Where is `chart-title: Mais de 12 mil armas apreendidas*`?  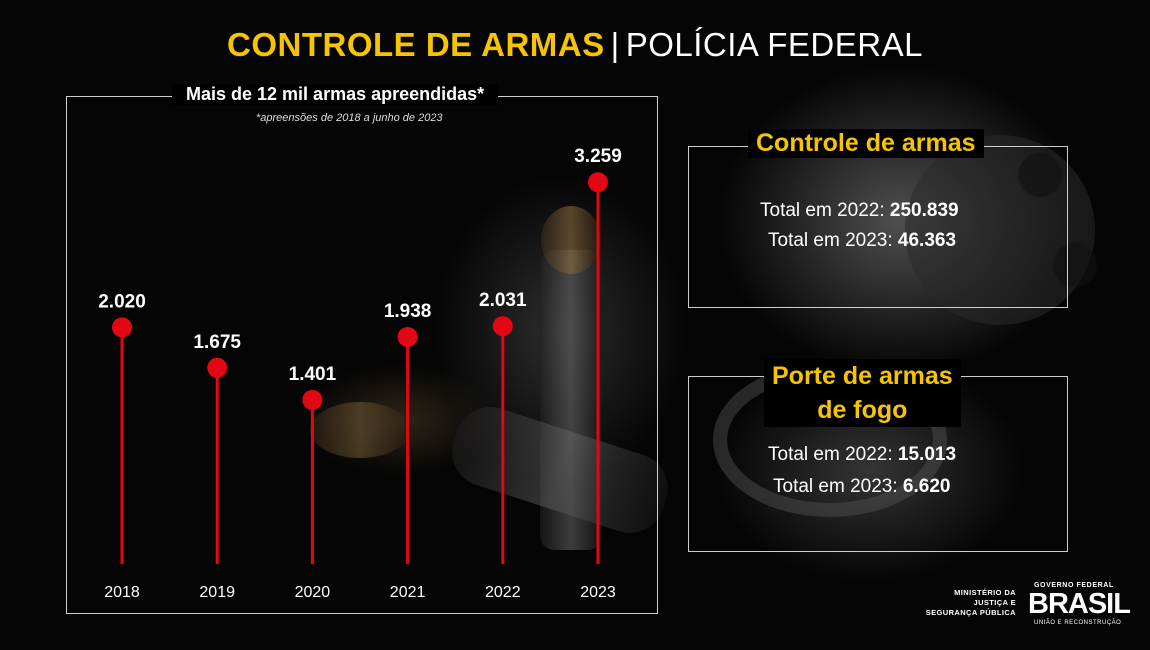 chart-title: Mais de 12 mil armas apreendidas* is located at coordinates (335, 94).